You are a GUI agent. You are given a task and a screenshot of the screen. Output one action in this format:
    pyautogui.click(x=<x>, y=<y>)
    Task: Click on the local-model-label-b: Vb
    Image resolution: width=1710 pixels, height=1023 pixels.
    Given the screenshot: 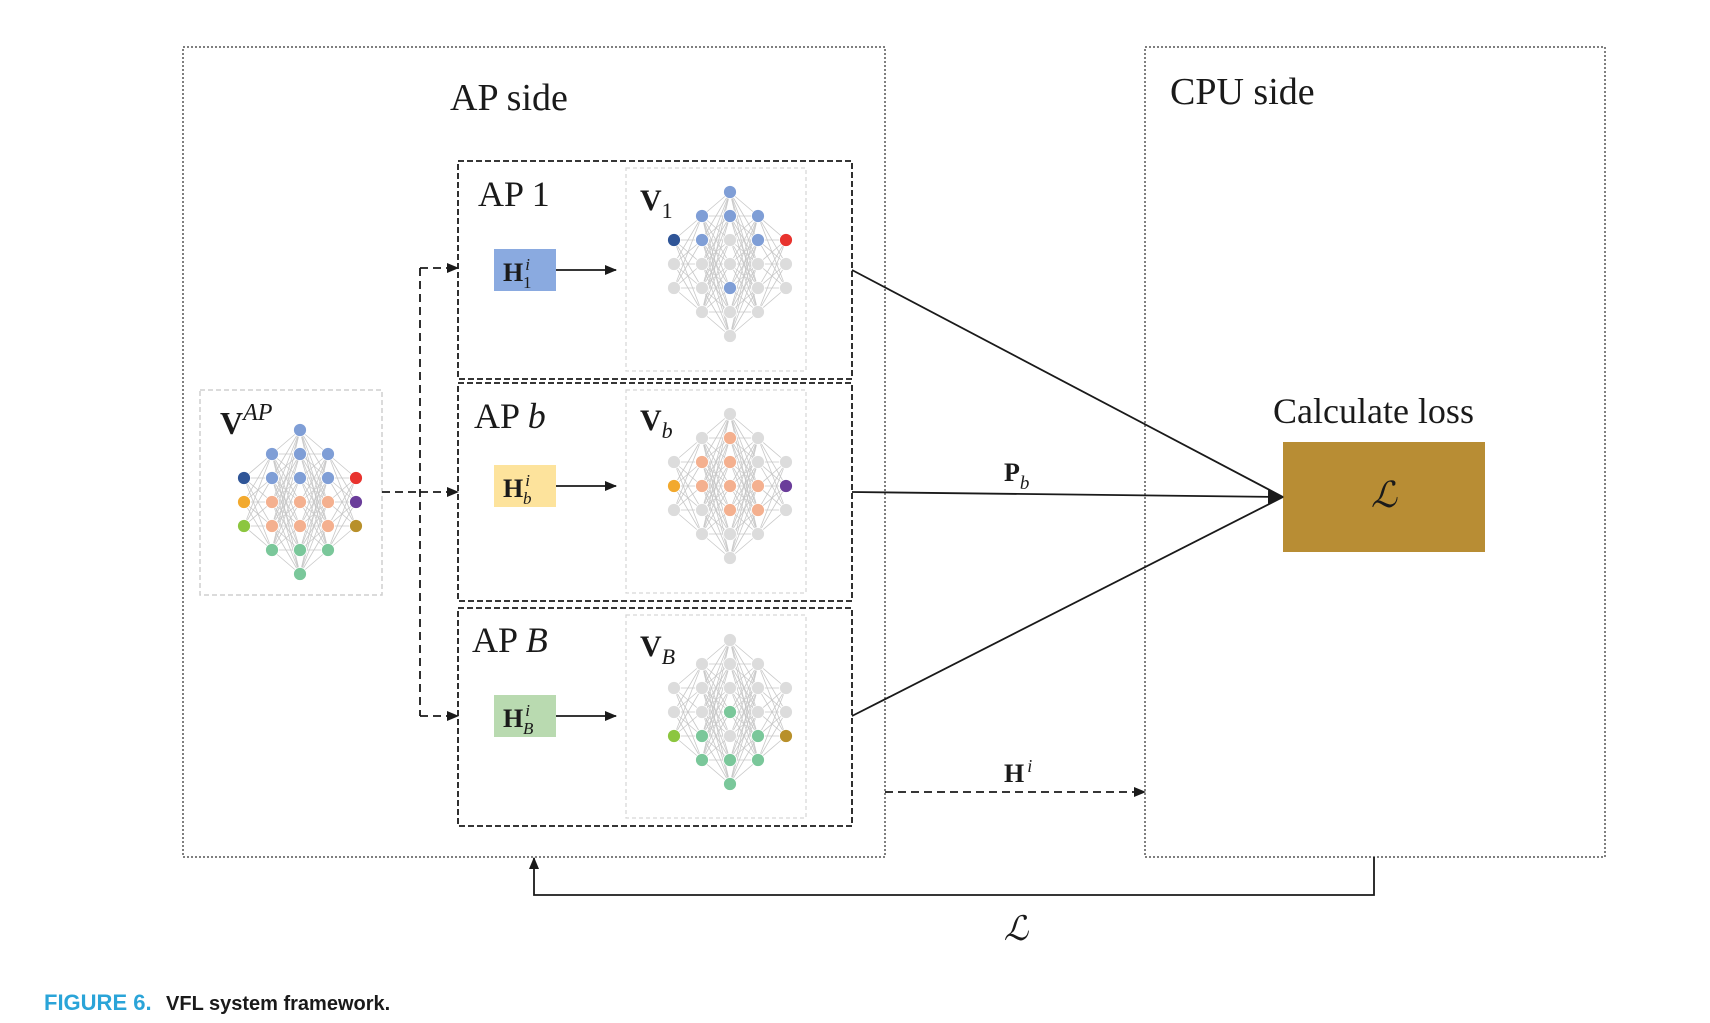 What is the action you would take?
    pyautogui.click(x=656, y=423)
    